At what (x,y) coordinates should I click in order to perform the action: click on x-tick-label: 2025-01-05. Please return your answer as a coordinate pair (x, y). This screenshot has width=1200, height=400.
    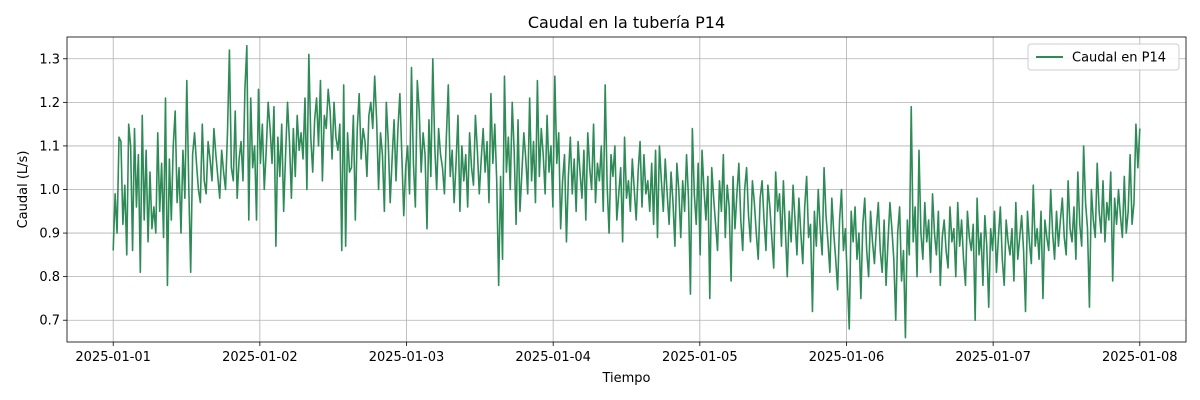
    Looking at the image, I should click on (700, 357).